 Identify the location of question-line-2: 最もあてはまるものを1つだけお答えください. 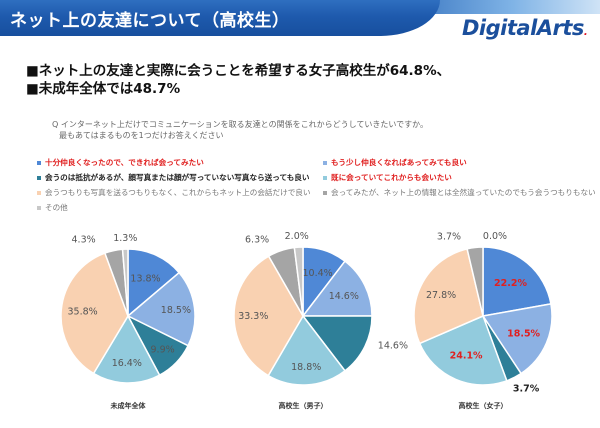
(141, 135).